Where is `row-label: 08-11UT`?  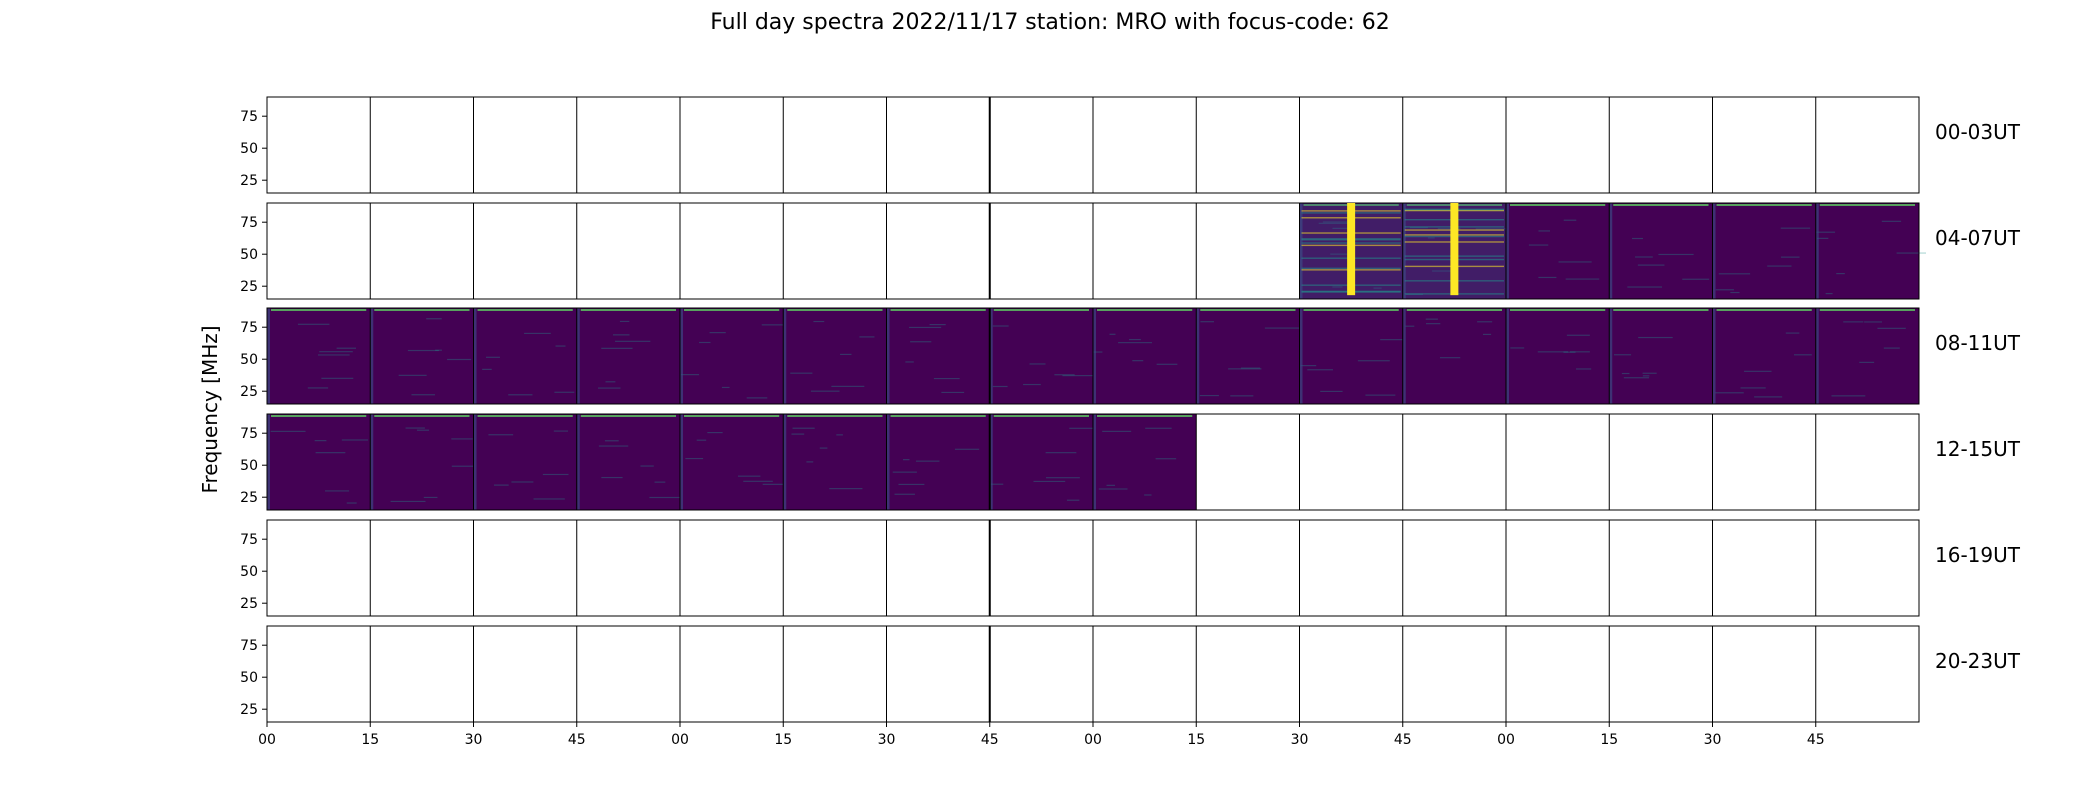
row-label: 08-11UT is located at coordinates (1978, 343).